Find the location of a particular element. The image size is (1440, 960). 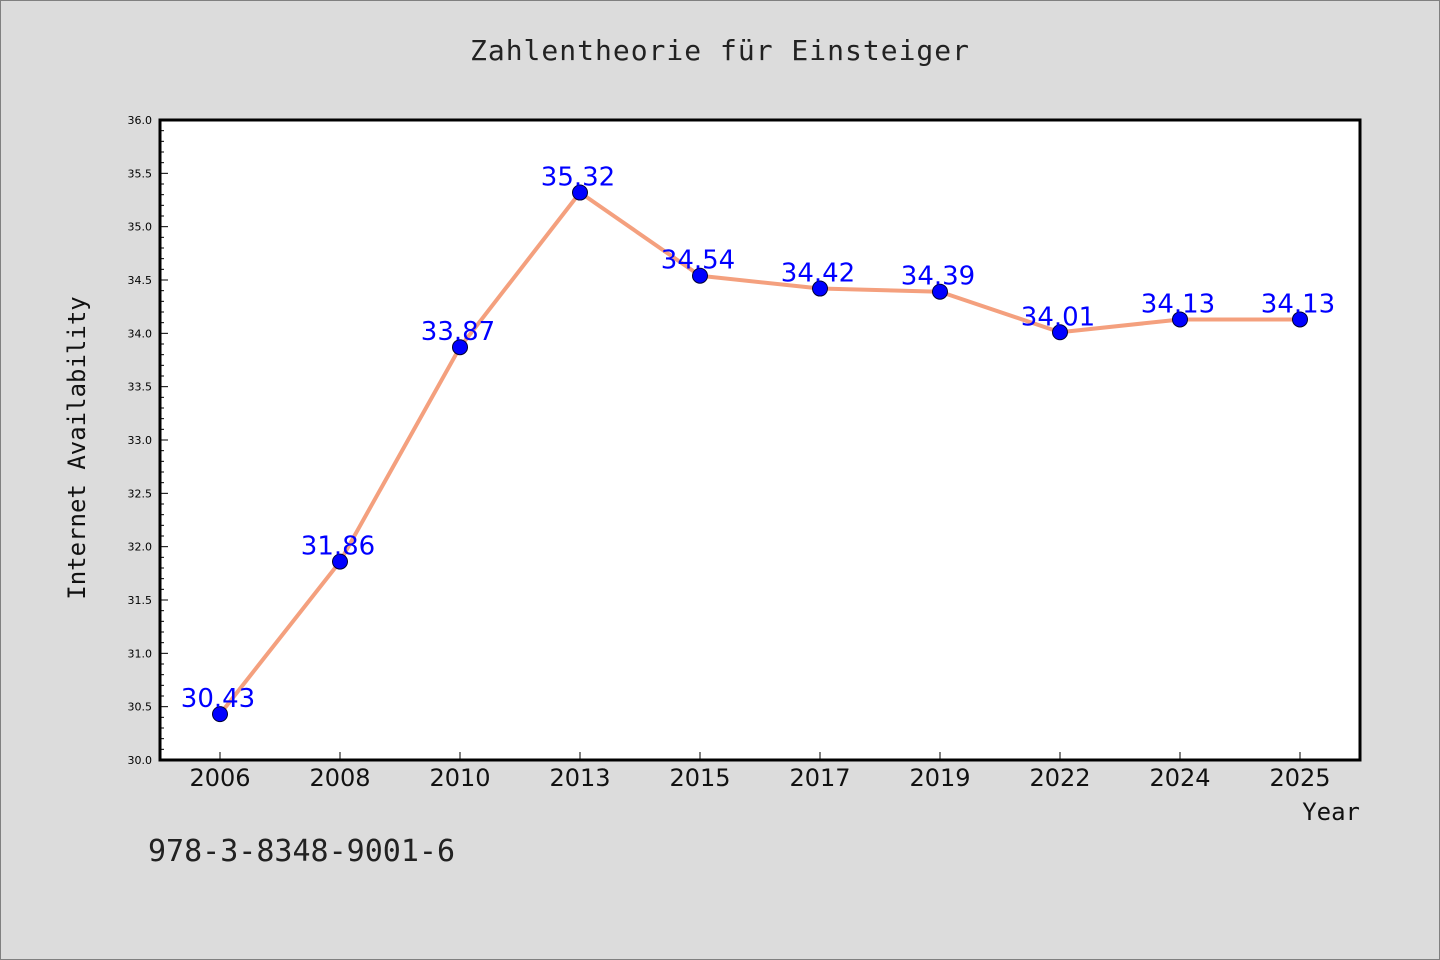

y-tick-label: 35.0 is located at coordinates (140, 227).